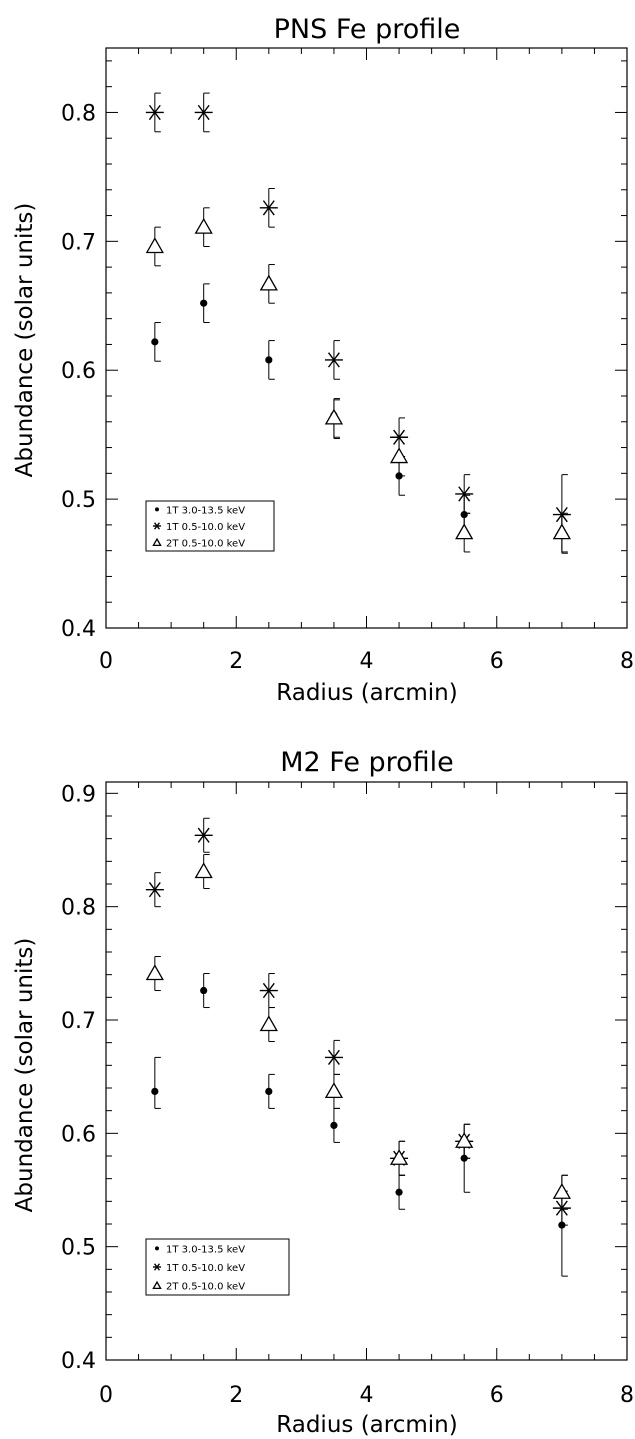 The width and height of the screenshot is (635, 1439). What do you see at coordinates (359, 1125) in the screenshot?
I see `series-dot` at bounding box center [359, 1125].